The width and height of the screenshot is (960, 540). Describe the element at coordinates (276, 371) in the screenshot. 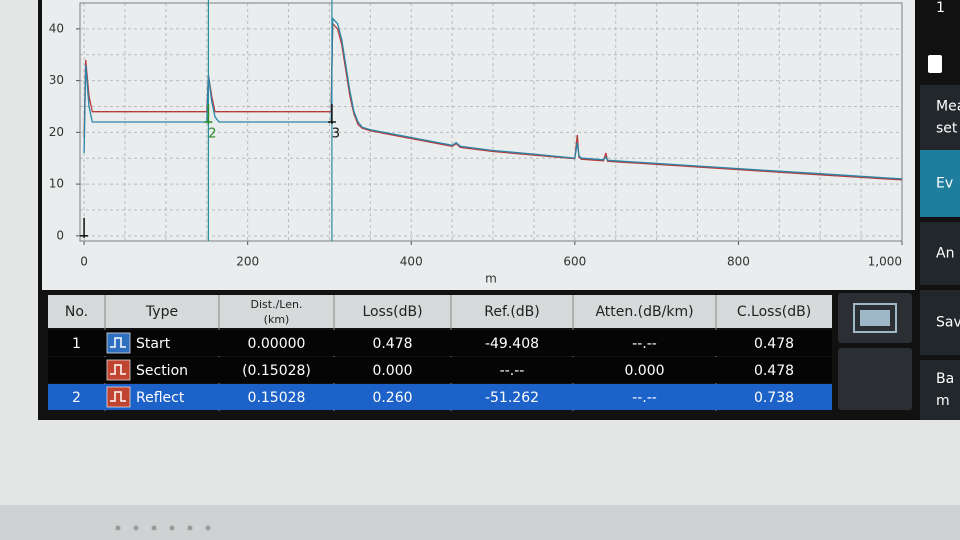

I see `cell: (0.15028)` at that location.